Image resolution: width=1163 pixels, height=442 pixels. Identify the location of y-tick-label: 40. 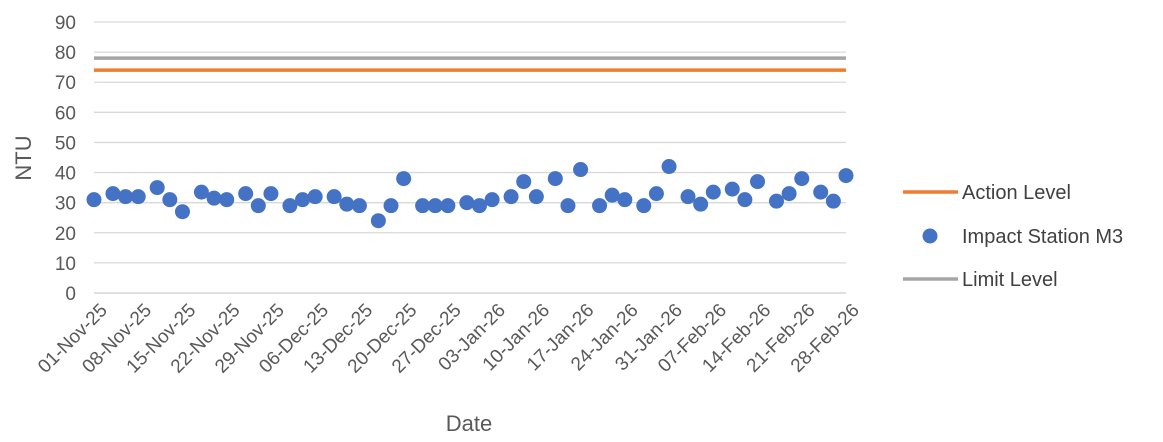
(65, 174).